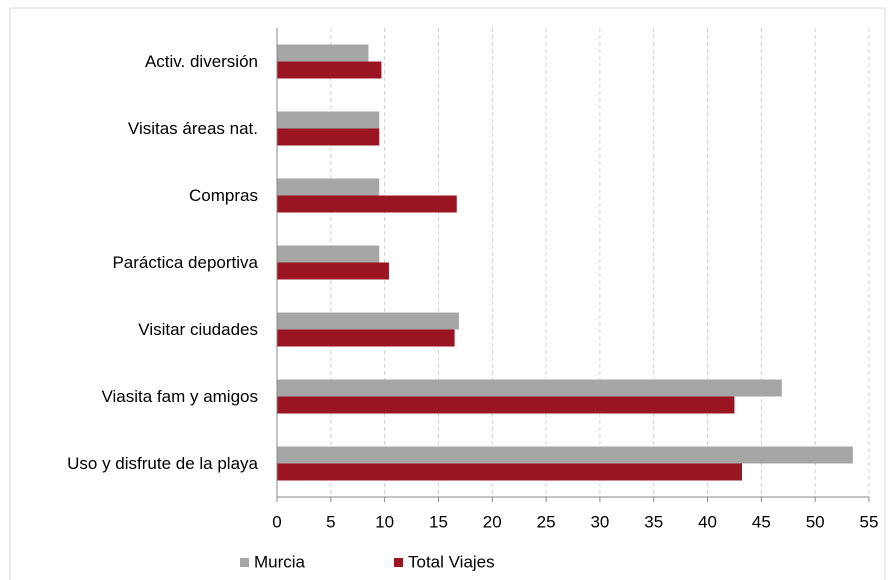  What do you see at coordinates (330, 521) in the screenshot?
I see `x-tick-label: 5` at bounding box center [330, 521].